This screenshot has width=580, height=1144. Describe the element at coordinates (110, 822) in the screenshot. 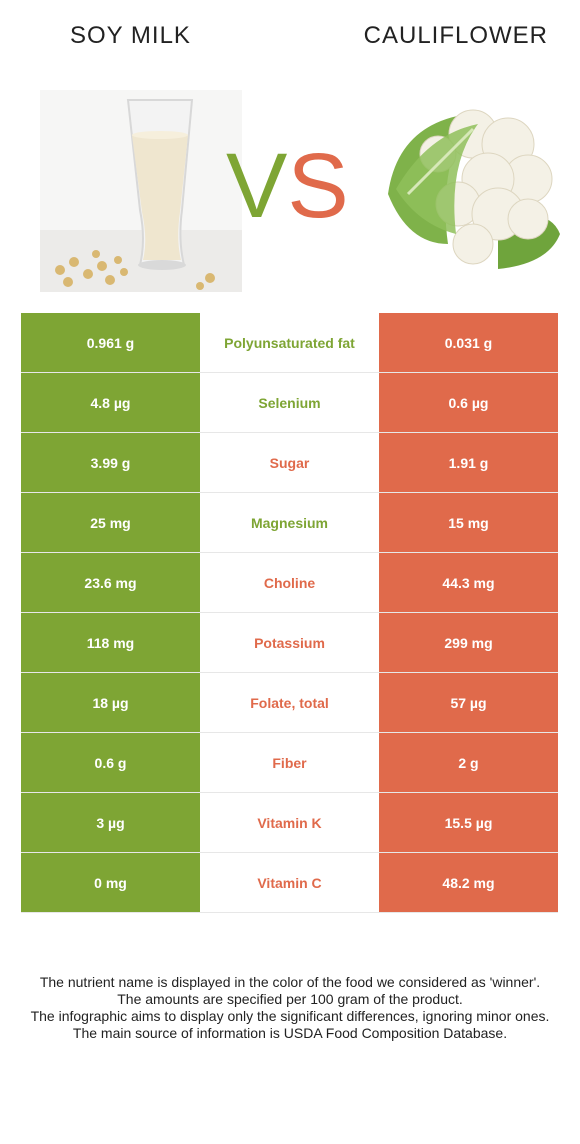

I see `left-value: 3 µg` at that location.